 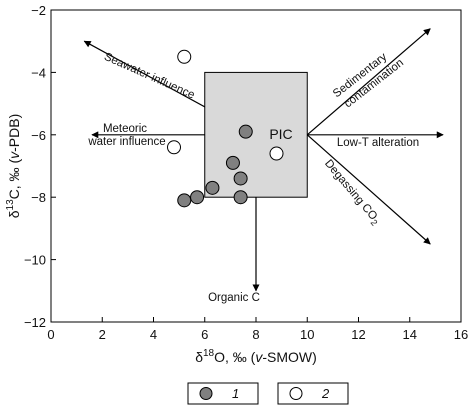 What do you see at coordinates (35, 322) in the screenshot?
I see `y-tick-label: −12` at bounding box center [35, 322].